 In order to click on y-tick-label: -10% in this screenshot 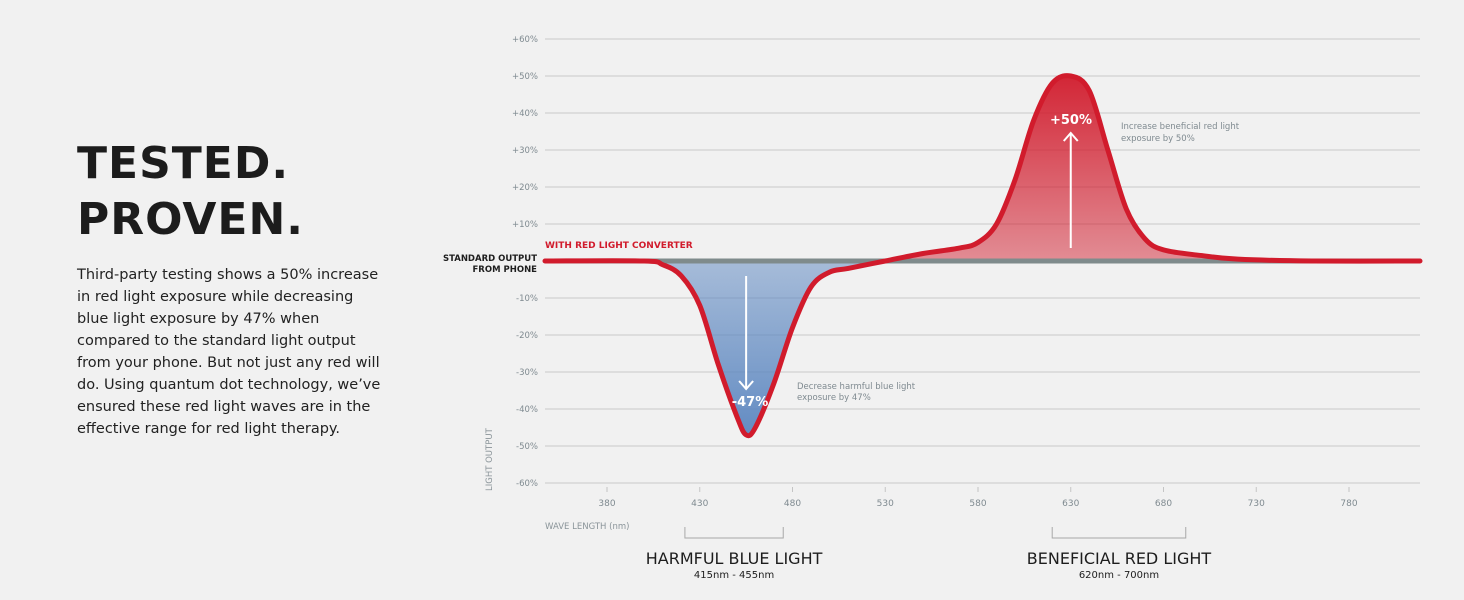, I will do `click(527, 299)`.